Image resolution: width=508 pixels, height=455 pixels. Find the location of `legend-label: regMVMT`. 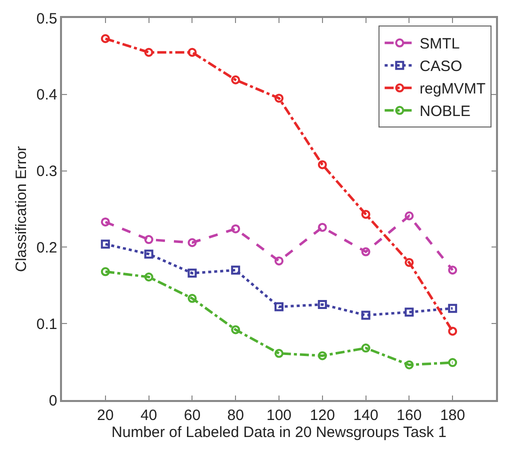

legend-label: regMVMT is located at coordinates (453, 89).